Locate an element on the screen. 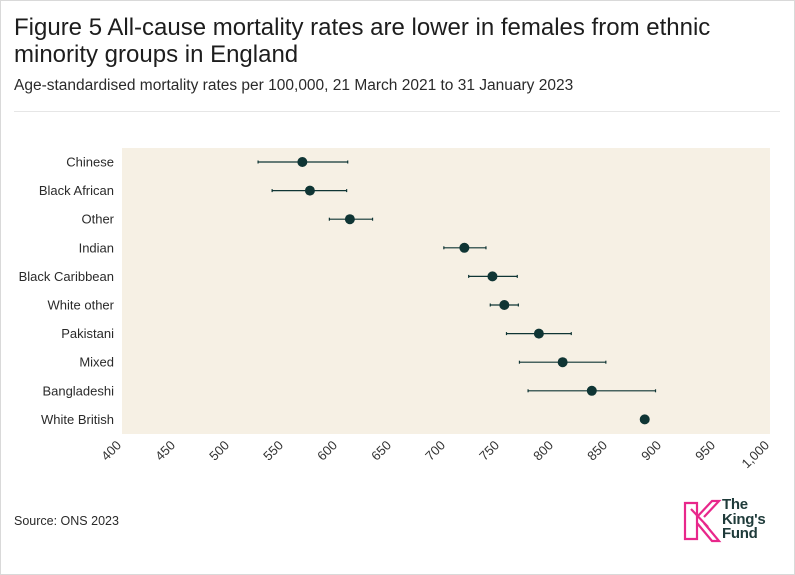 The height and width of the screenshot is (575, 795). logo-line-the: The is located at coordinates (735, 504).